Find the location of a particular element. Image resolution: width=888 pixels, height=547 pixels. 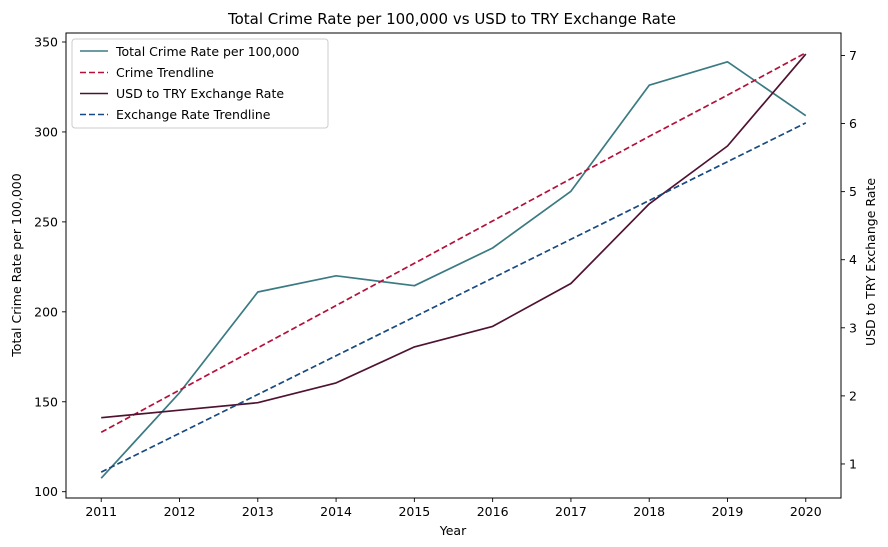

y-left-tick-label: 300 is located at coordinates (46, 131).